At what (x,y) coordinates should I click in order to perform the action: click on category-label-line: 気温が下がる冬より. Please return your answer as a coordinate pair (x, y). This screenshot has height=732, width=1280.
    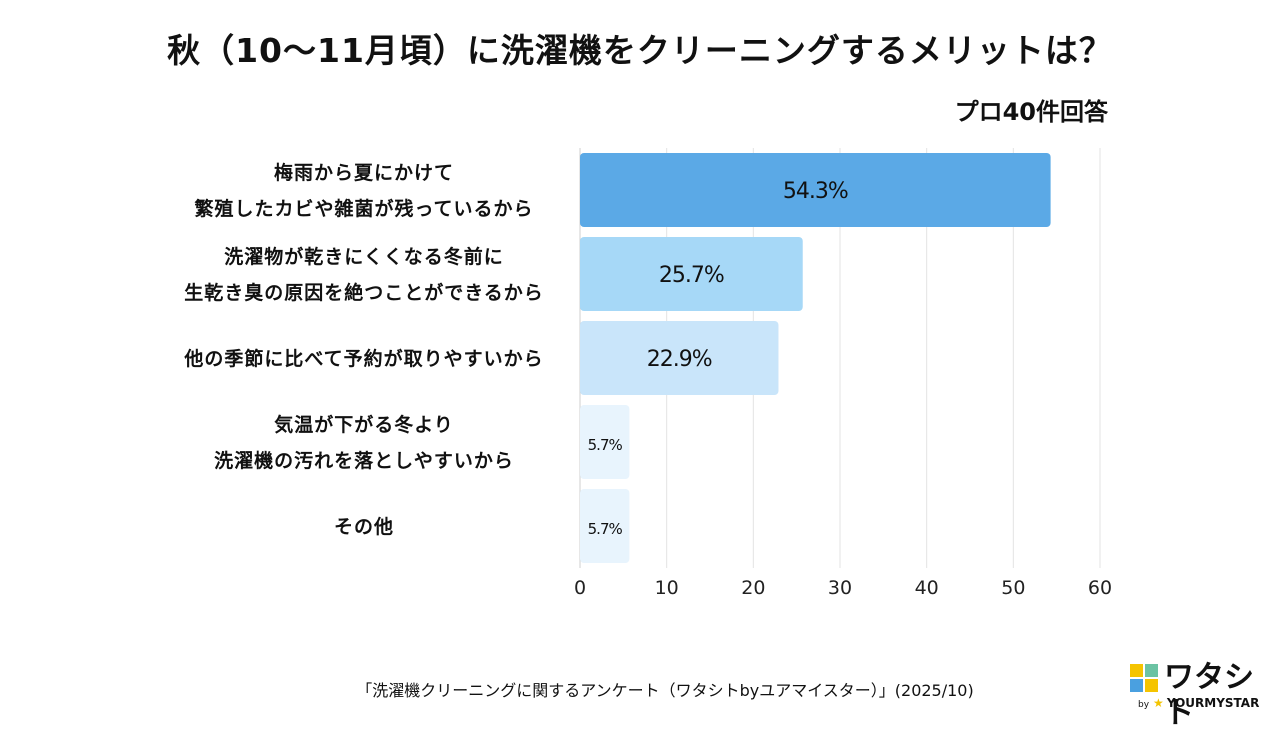
    Looking at the image, I should click on (364, 424).